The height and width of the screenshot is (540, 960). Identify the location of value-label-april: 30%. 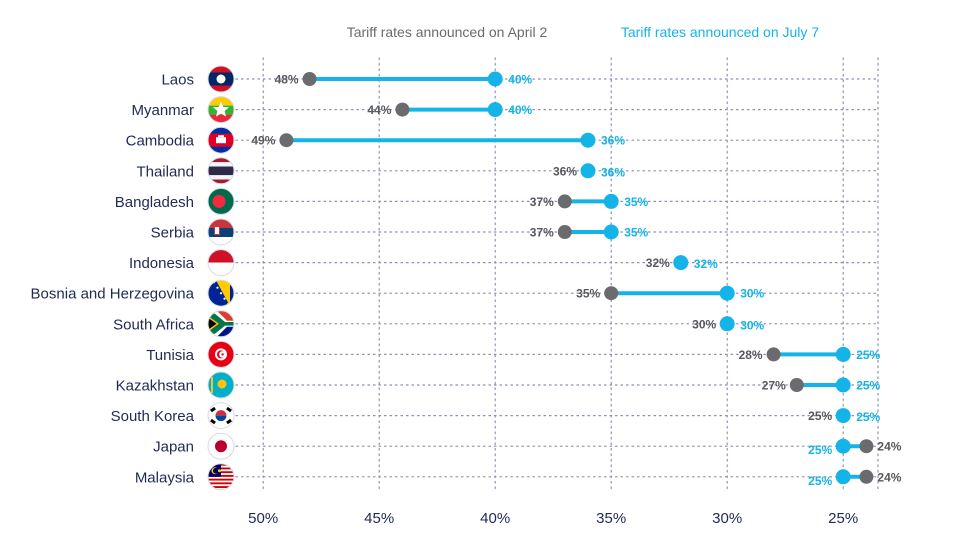
(704, 324).